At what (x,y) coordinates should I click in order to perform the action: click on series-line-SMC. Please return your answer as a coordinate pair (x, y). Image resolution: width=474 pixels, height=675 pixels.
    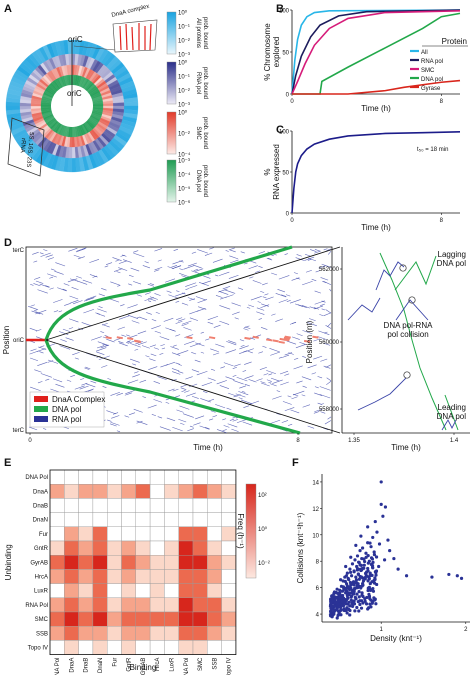
    Looking at the image, I should click on (376, 52).